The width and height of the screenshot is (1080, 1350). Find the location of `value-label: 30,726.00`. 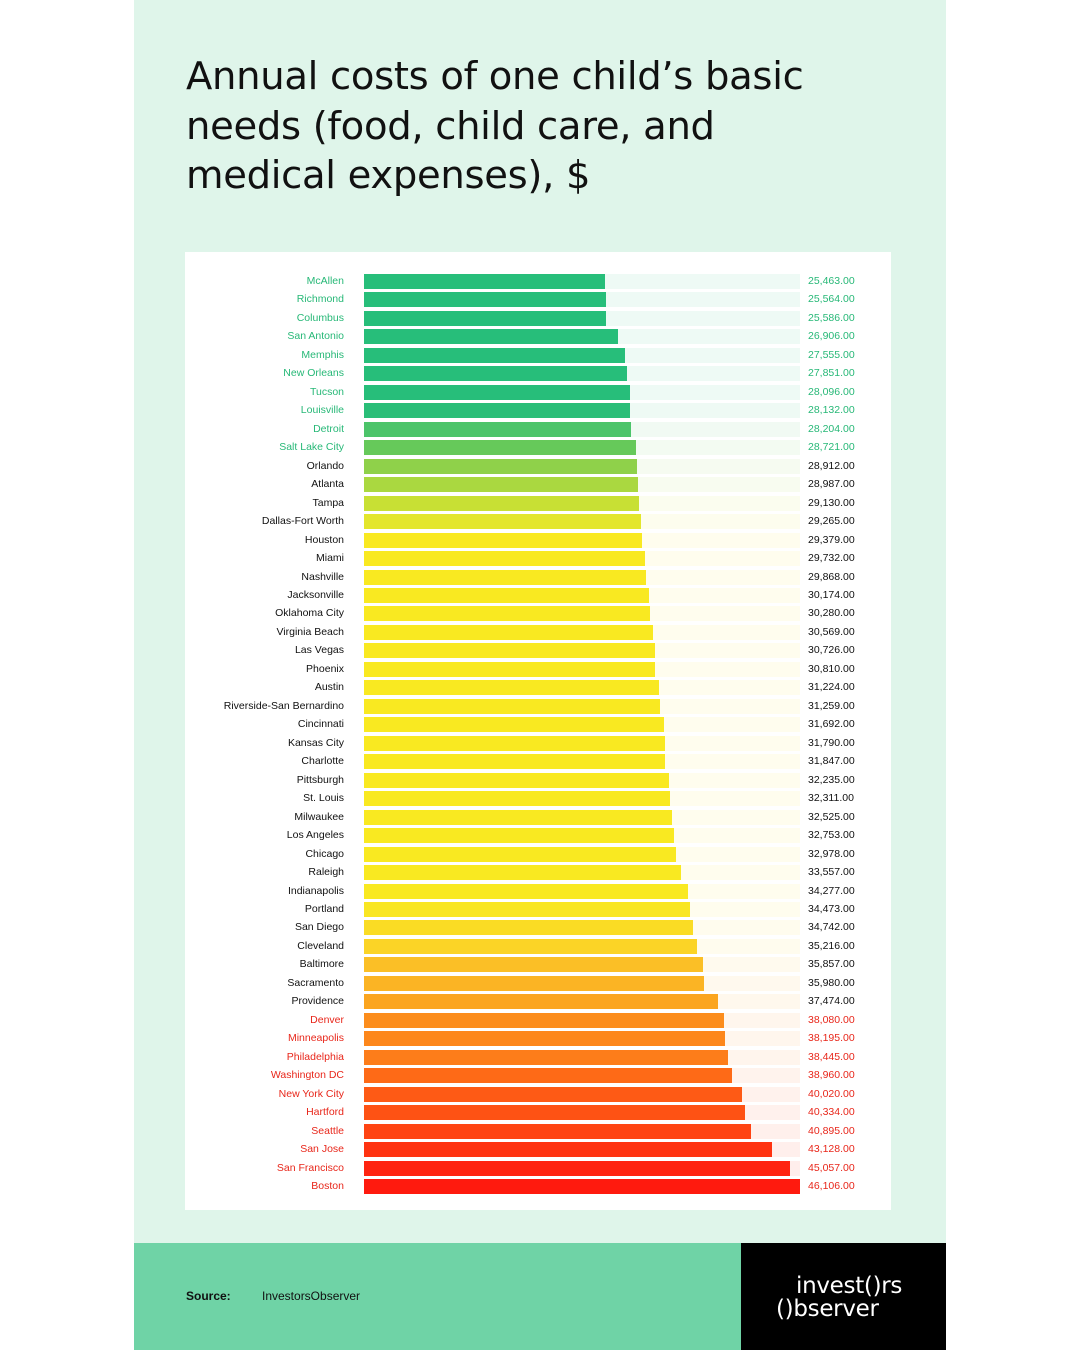

value-label: 30,726.00 is located at coordinates (831, 650).